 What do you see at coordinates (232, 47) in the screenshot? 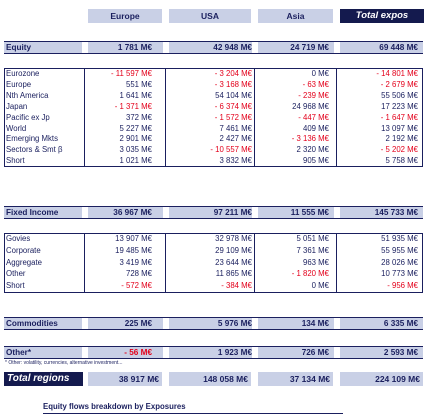
I see `equity-usa: 42 948 M€` at bounding box center [232, 47].